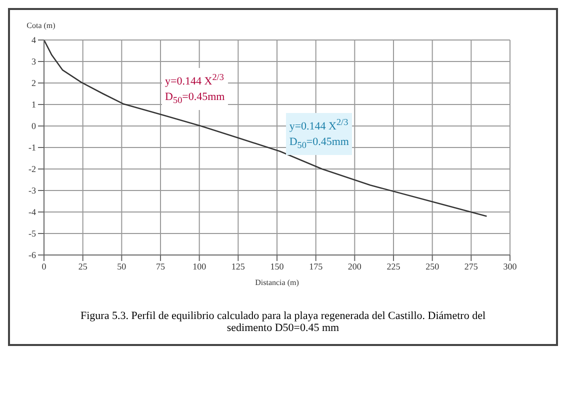 This screenshot has width=562, height=401. Describe the element at coordinates (316, 266) in the screenshot. I see `x-tick-label: 175` at that location.